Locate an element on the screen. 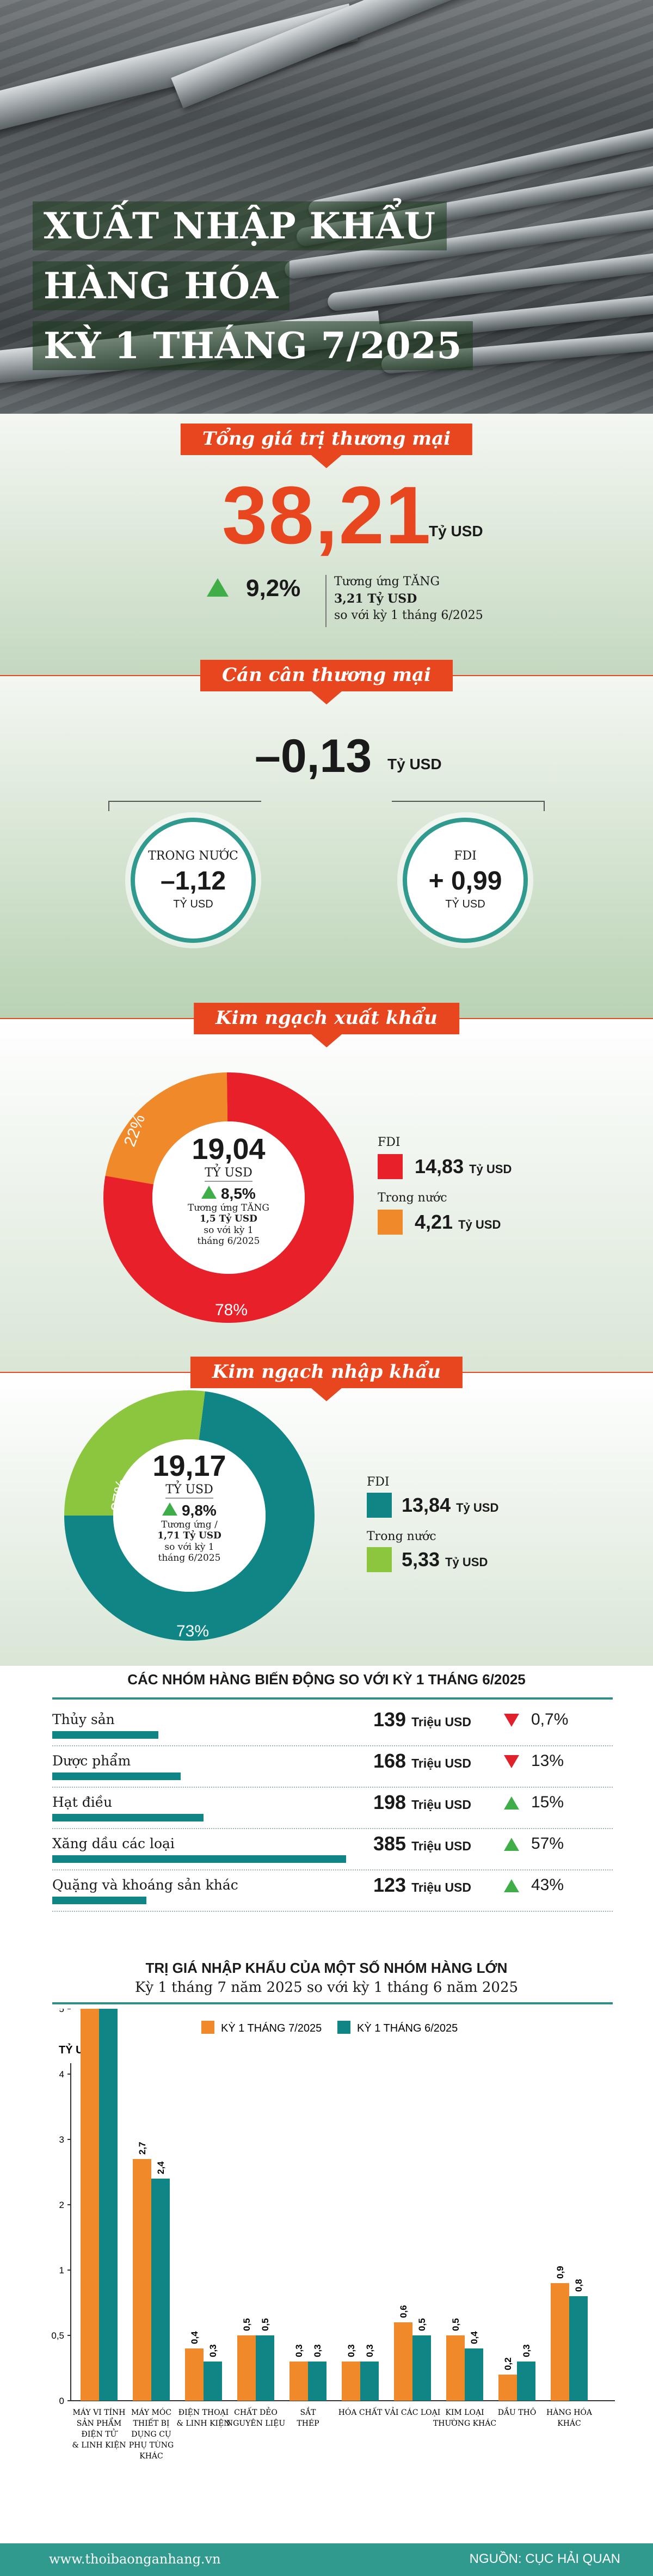  x-tick-label: KIM LOẠI is located at coordinates (465, 2412).